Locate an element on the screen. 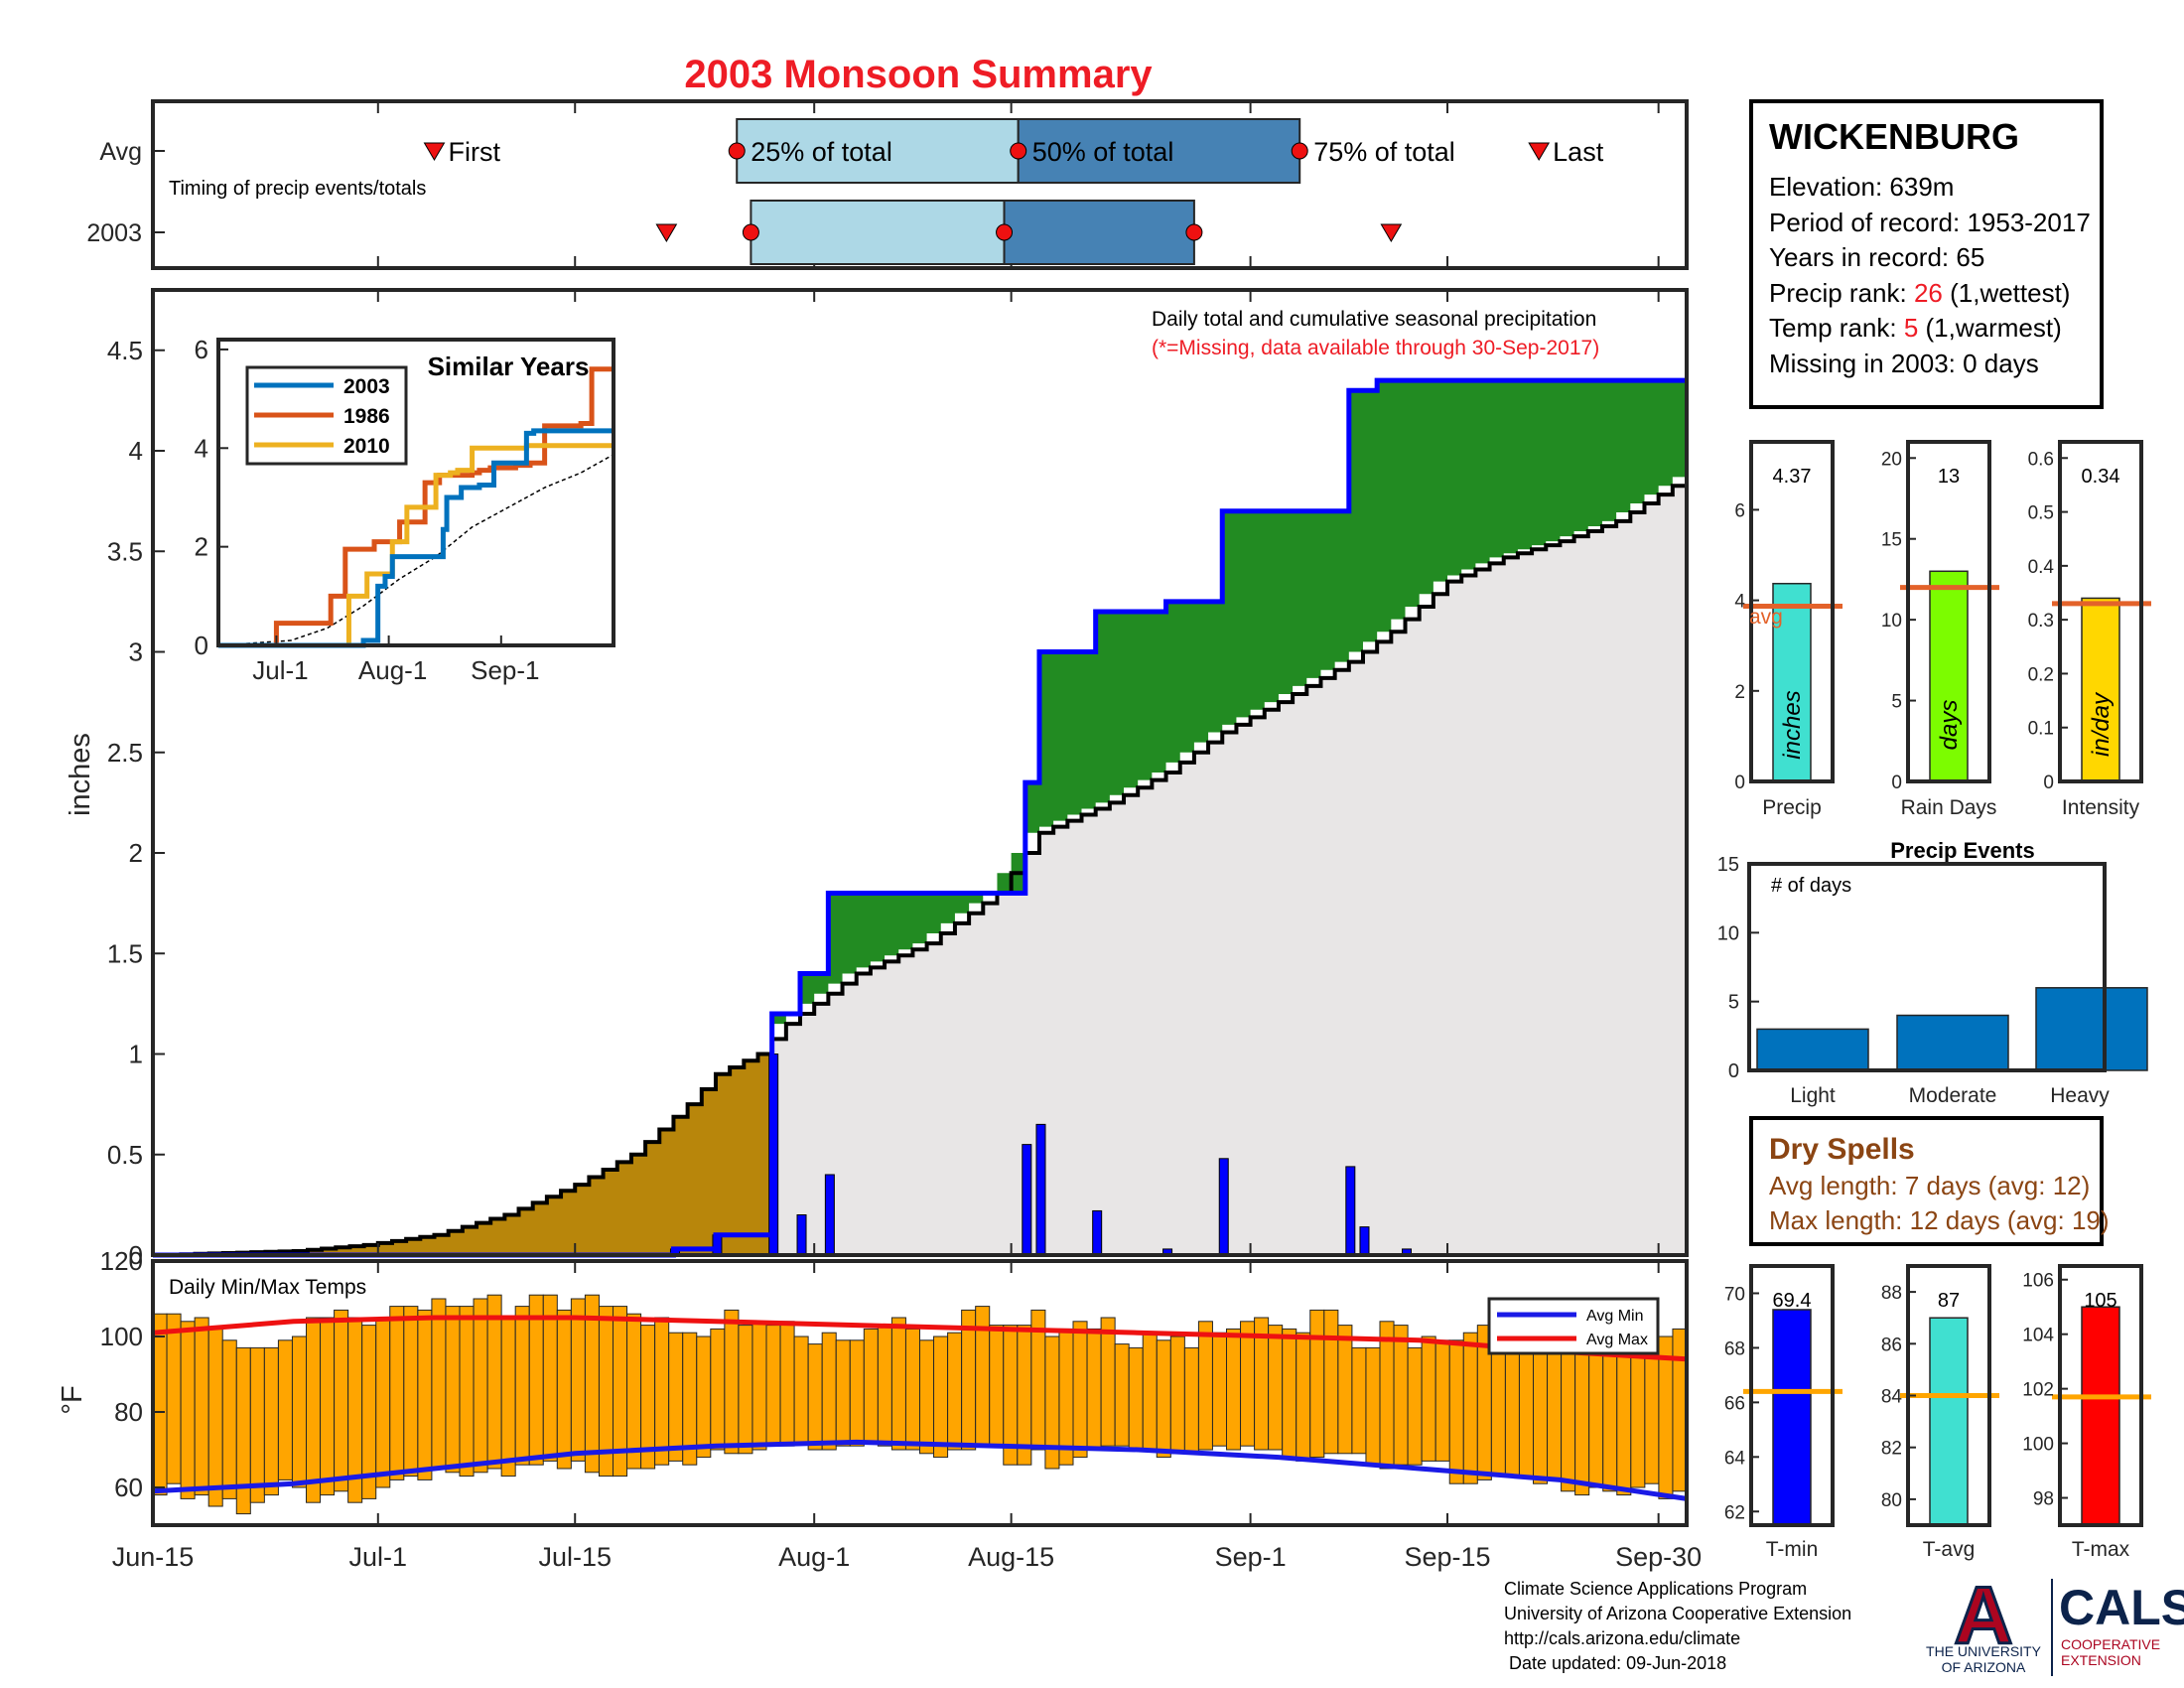 The image size is (2184, 1688). inset-line-2003 is located at coordinates (416, 538).